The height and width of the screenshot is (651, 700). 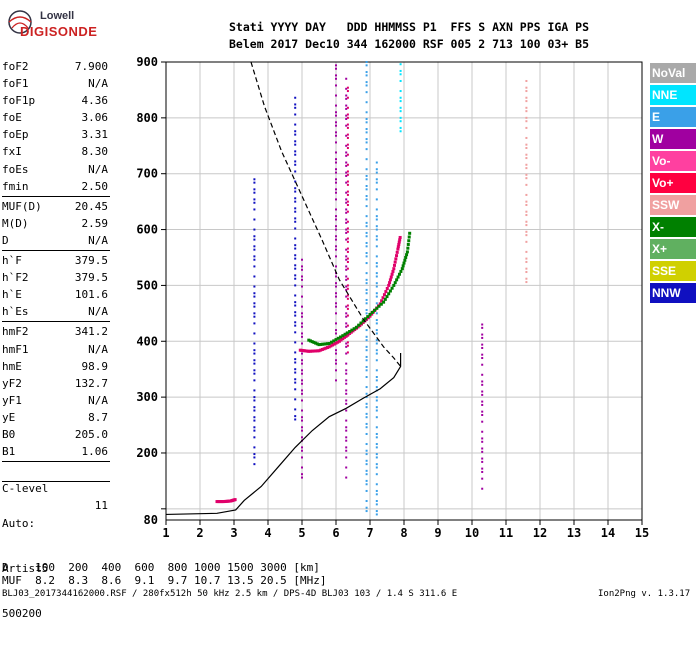 What do you see at coordinates (55, 117) in the screenshot?
I see `param-row: foE 3.06` at bounding box center [55, 117].